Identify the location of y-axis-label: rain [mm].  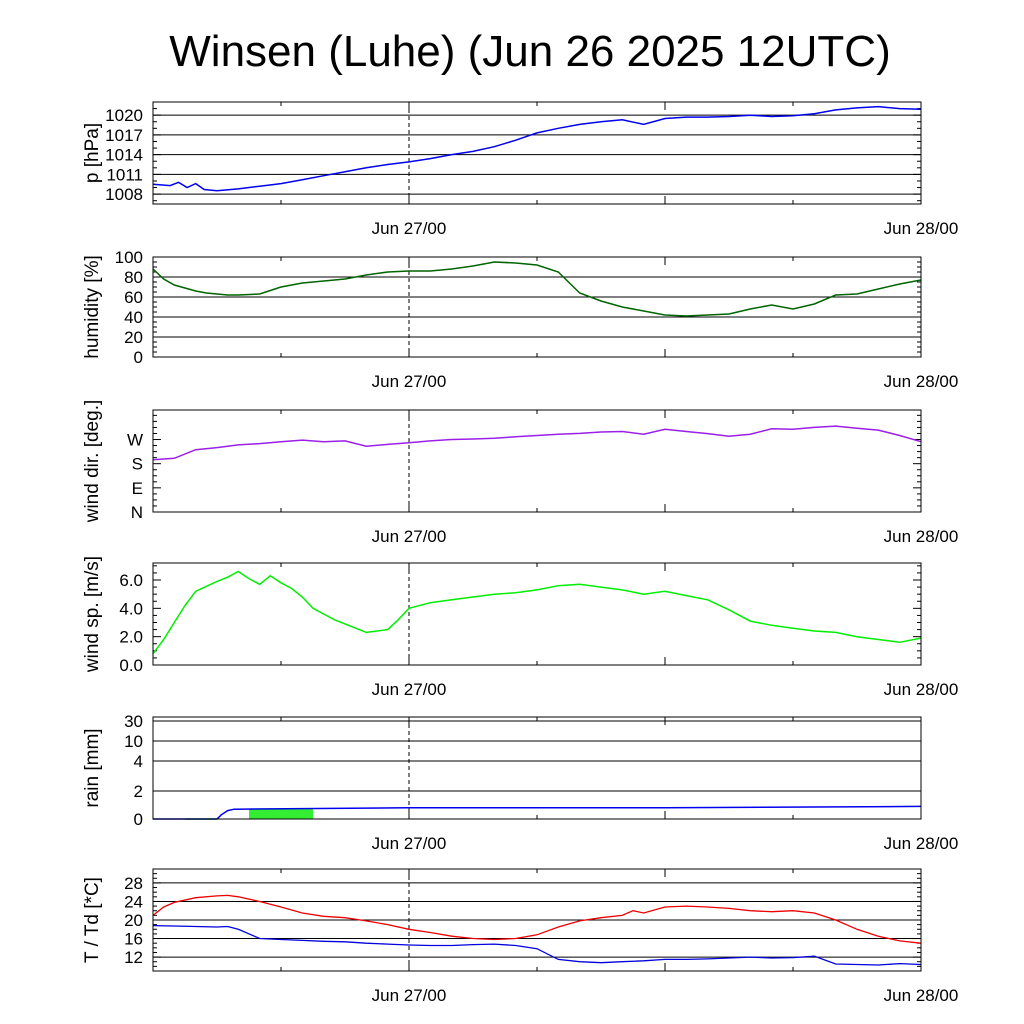
(92, 767).